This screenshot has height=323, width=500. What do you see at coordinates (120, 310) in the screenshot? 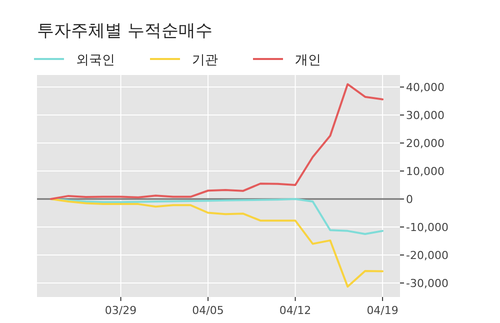
I see `x-tick-label: 03/29` at bounding box center [120, 310].